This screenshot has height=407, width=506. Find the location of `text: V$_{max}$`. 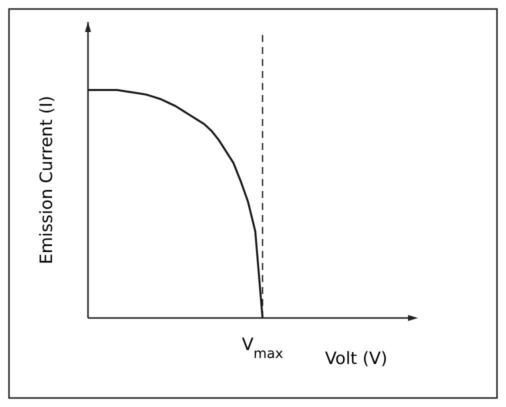

text: V$_{max}$ is located at coordinates (263, 348).